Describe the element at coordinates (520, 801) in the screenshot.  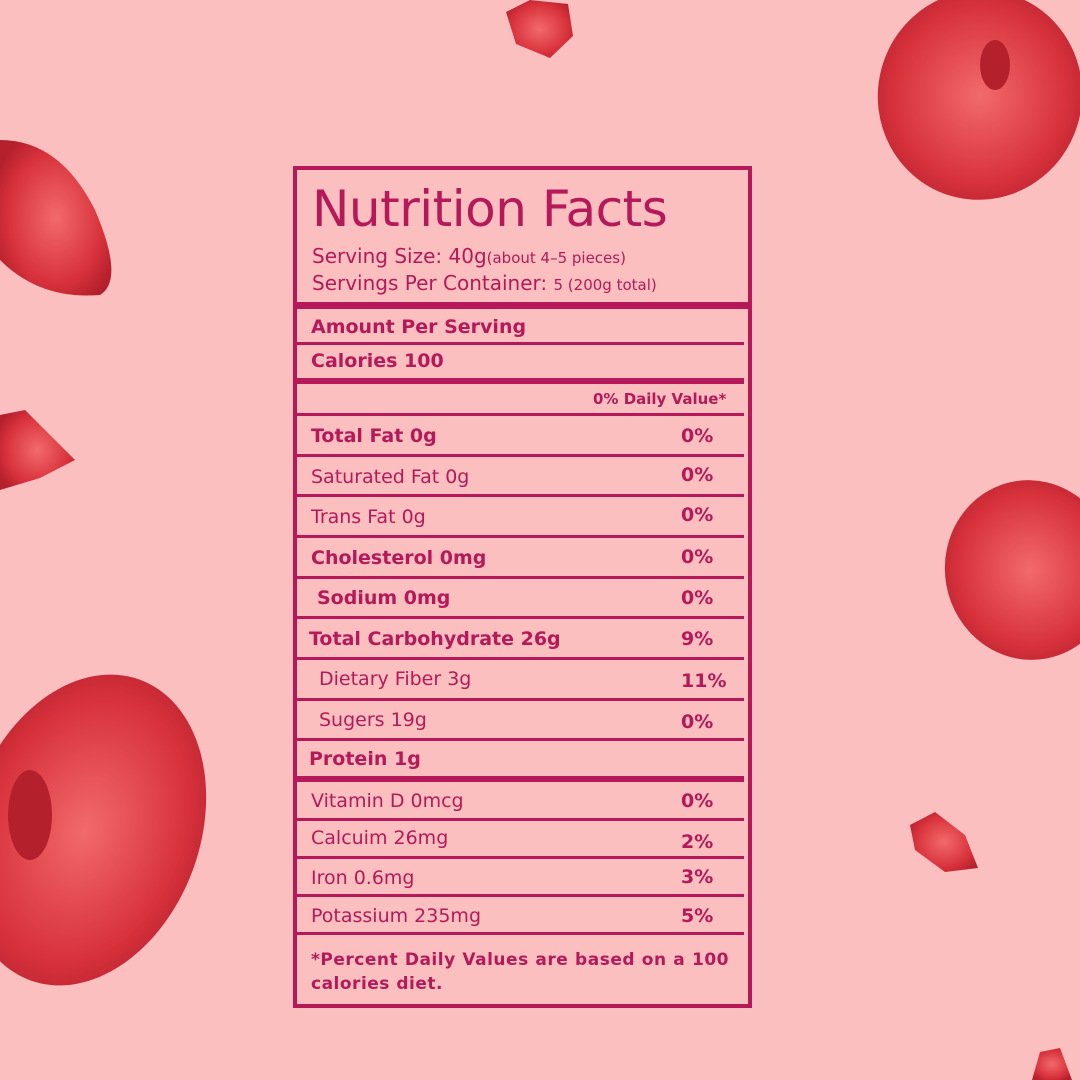
I see `nutrient-row: Vitamin D 0mcg 0%` at that location.